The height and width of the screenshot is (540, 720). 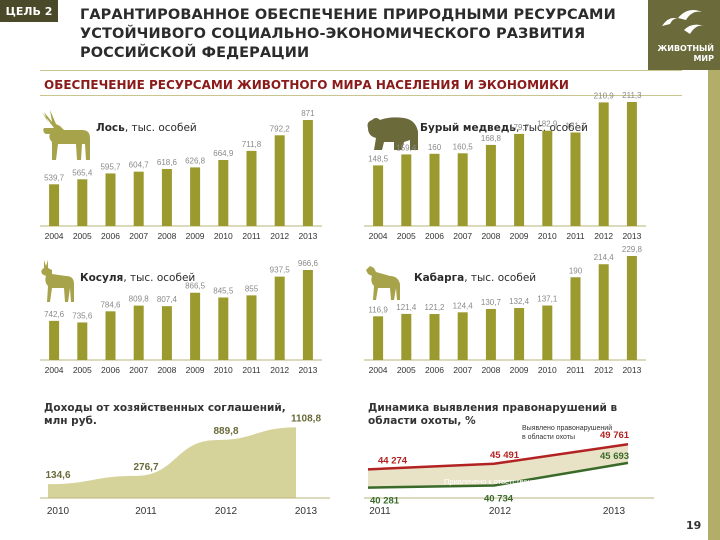 What do you see at coordinates (632, 95) in the screenshot?
I see `bear-data-label: 211,3` at bounding box center [632, 95].